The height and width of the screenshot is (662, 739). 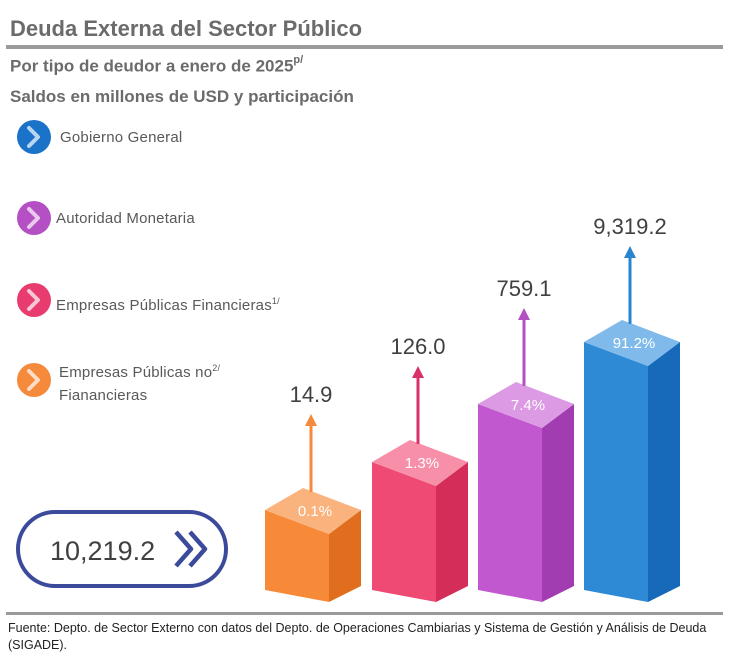 I want to click on legend-item-empresas-publicas-financieras: Empresas Públicas Financieras1/, so click(x=148, y=302).